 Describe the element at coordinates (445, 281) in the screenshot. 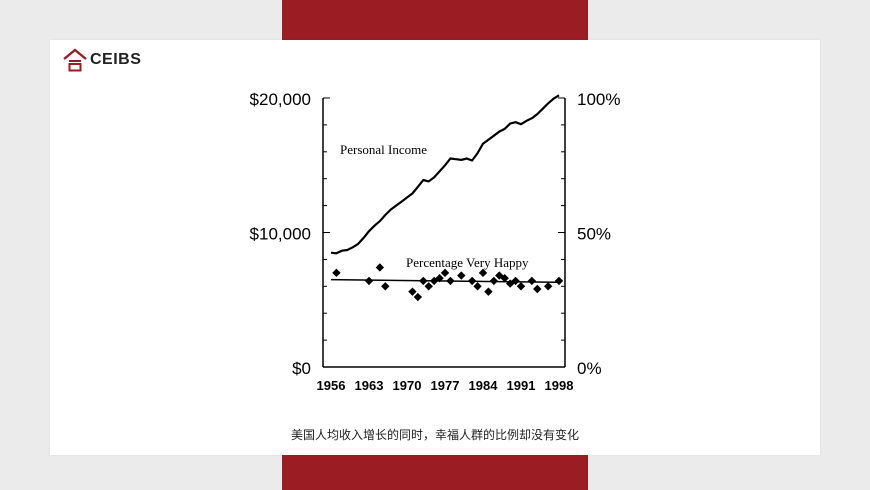

I see `happiness-trend-line` at that location.